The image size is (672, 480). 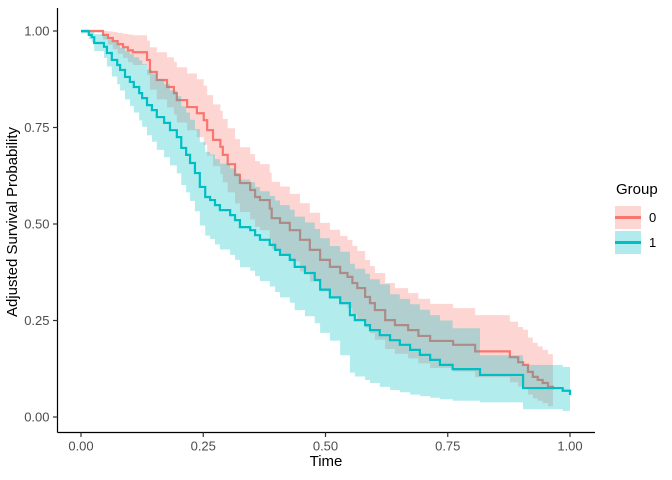 What do you see at coordinates (203, 446) in the screenshot?
I see `x-tick-label: 0.25` at bounding box center [203, 446].